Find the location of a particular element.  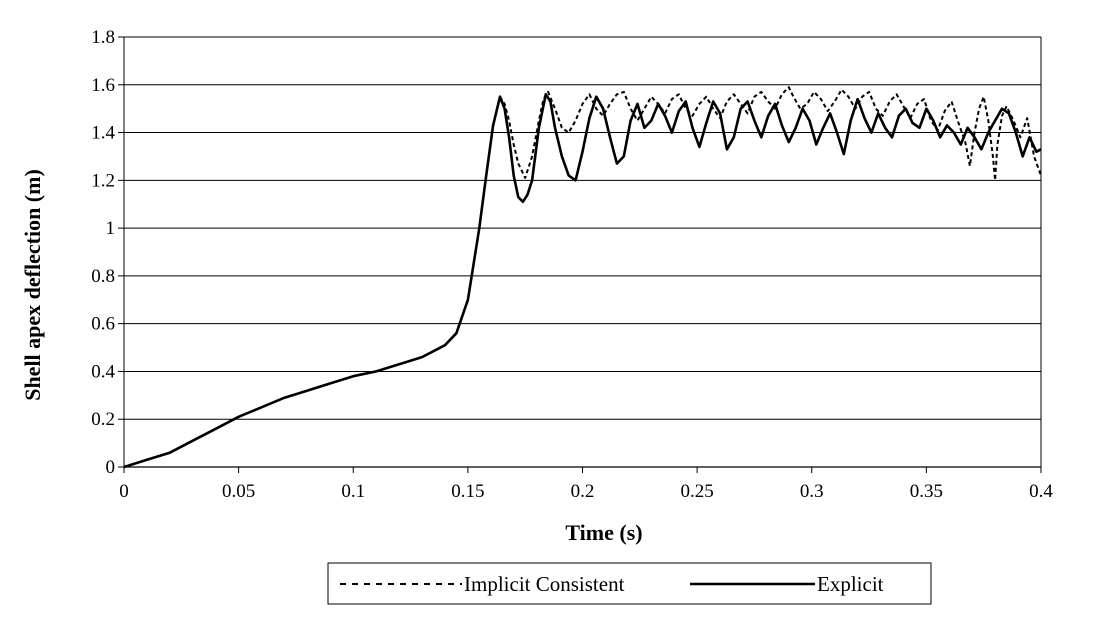

legend-box is located at coordinates (629, 583).